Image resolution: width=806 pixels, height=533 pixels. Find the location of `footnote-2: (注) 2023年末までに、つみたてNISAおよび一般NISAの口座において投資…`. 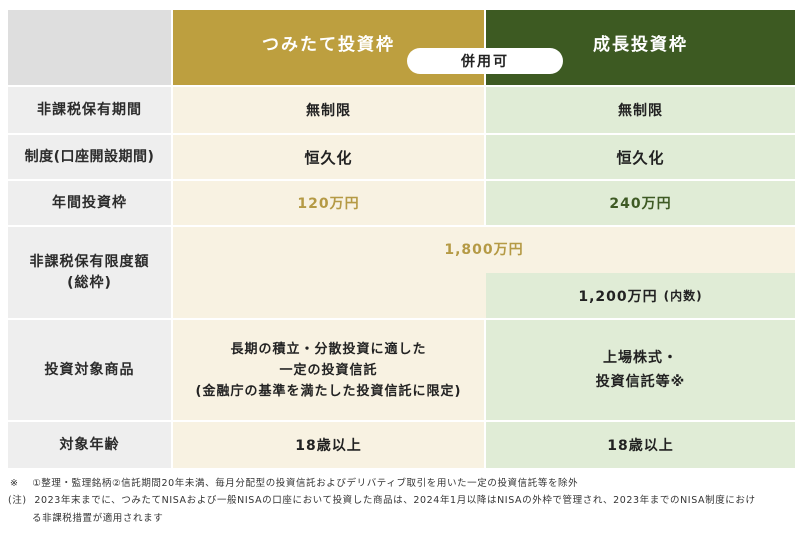

footnote-2: (注) 2023年末までに、つみたてNISAおよび一般NISAの口座において投資… is located at coordinates (382, 499).